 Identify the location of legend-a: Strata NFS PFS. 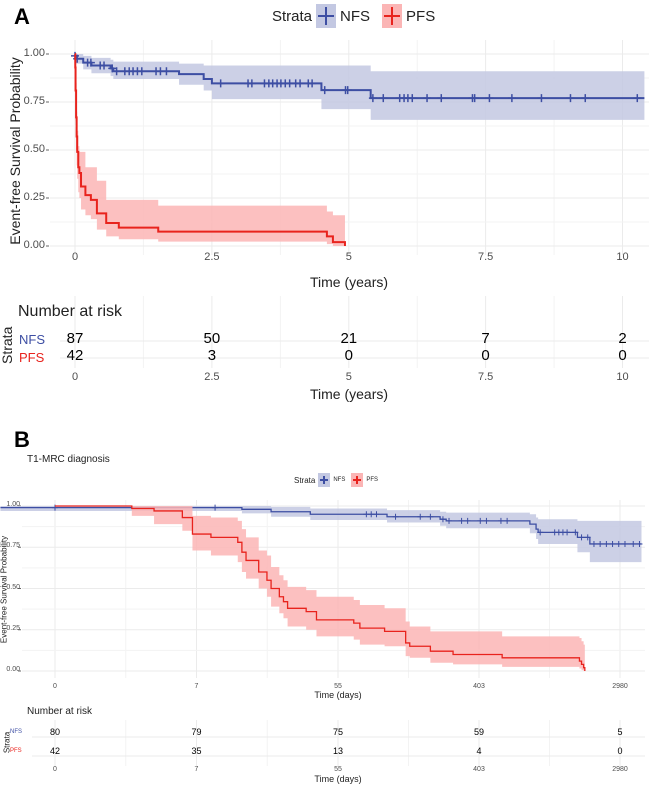
(353, 16).